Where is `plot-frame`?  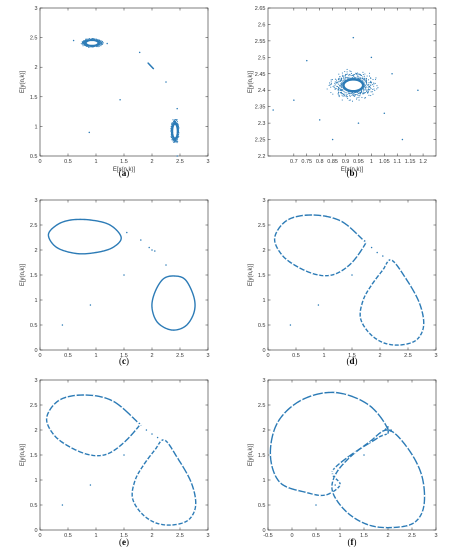
plot-frame is located at coordinates (352, 82).